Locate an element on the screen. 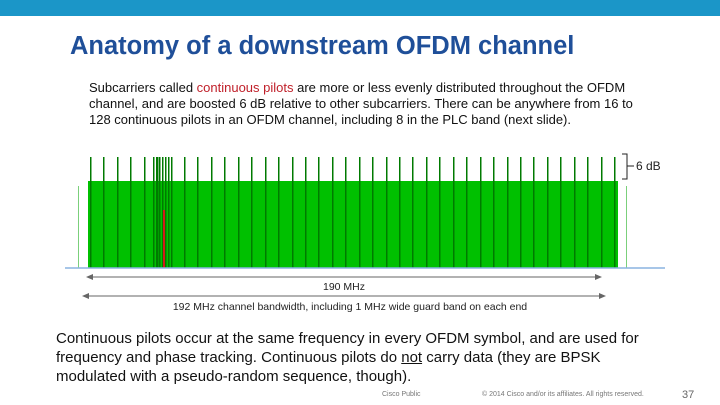  boost-bracket is located at coordinates (628, 166).